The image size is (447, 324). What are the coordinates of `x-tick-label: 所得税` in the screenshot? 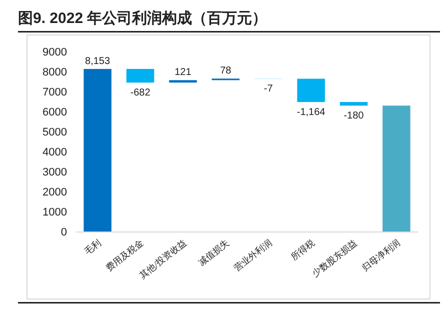 It's located at (302, 250).